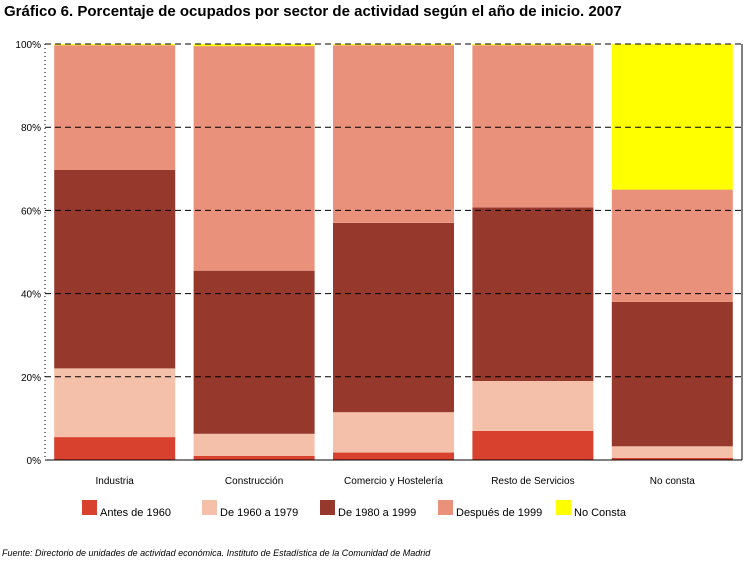 This screenshot has width=748, height=562. What do you see at coordinates (377, 513) in the screenshot?
I see `legend-label: De 1980 a 1999` at bounding box center [377, 513].